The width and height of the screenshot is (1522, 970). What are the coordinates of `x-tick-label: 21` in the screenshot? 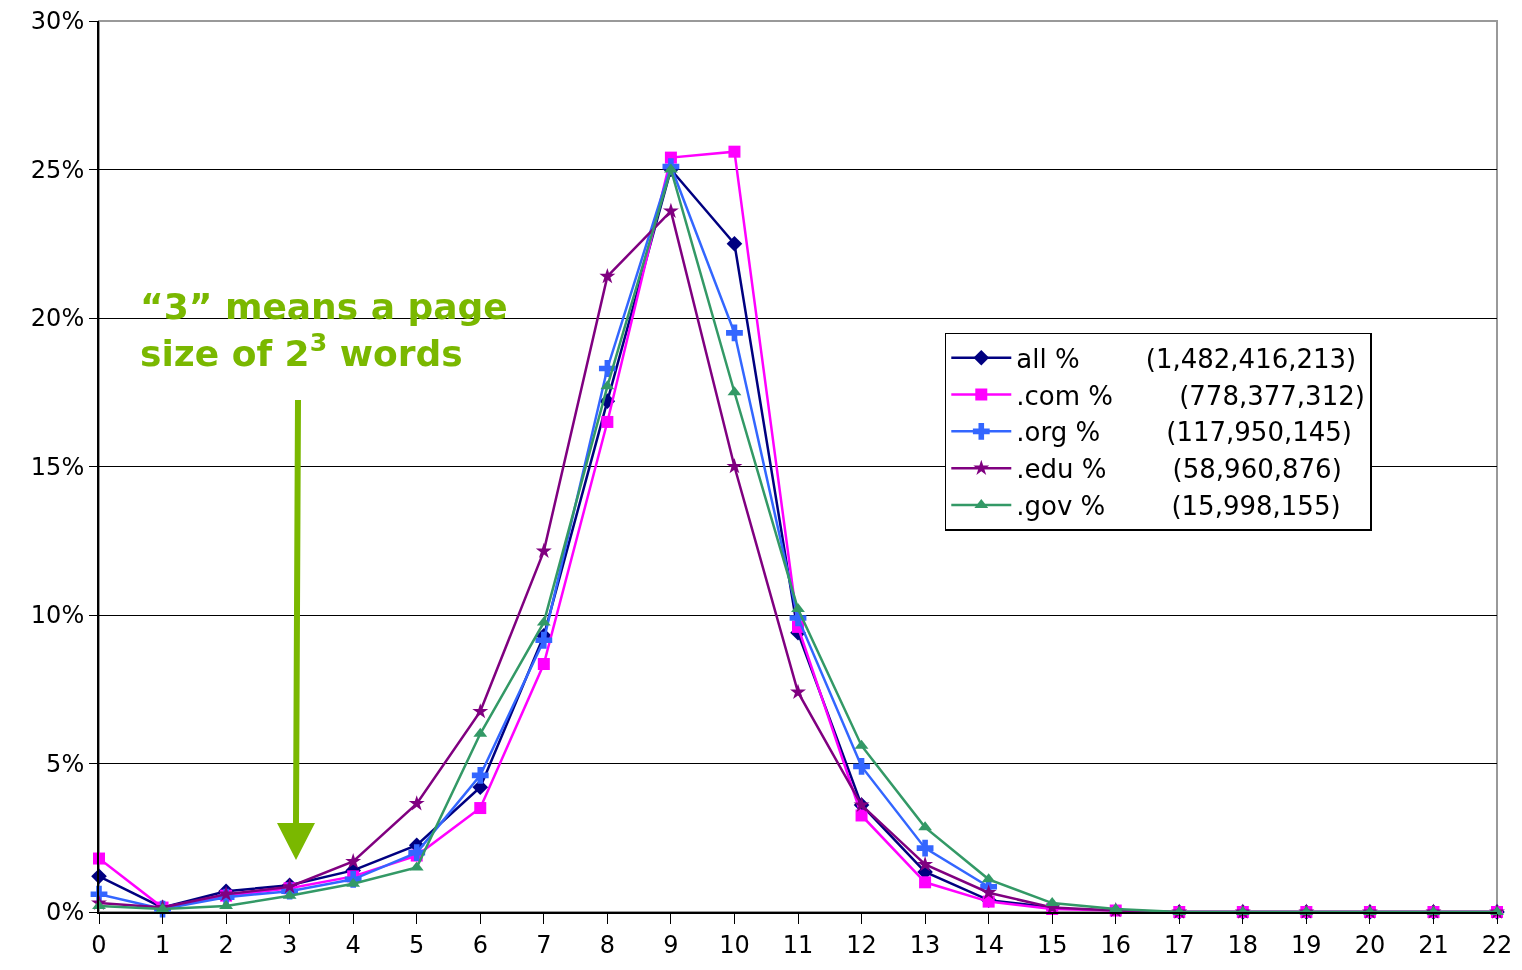 It's located at (1433, 944).